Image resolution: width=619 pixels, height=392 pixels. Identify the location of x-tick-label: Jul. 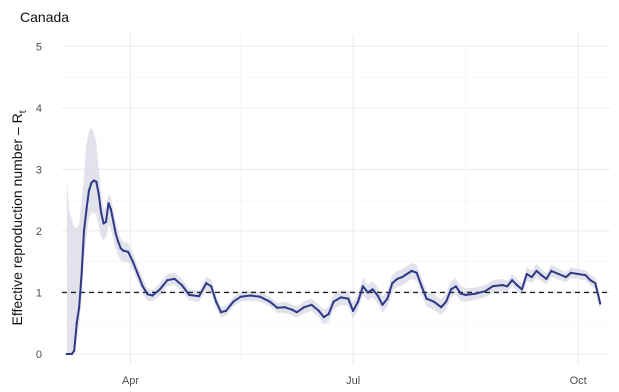
(353, 381).